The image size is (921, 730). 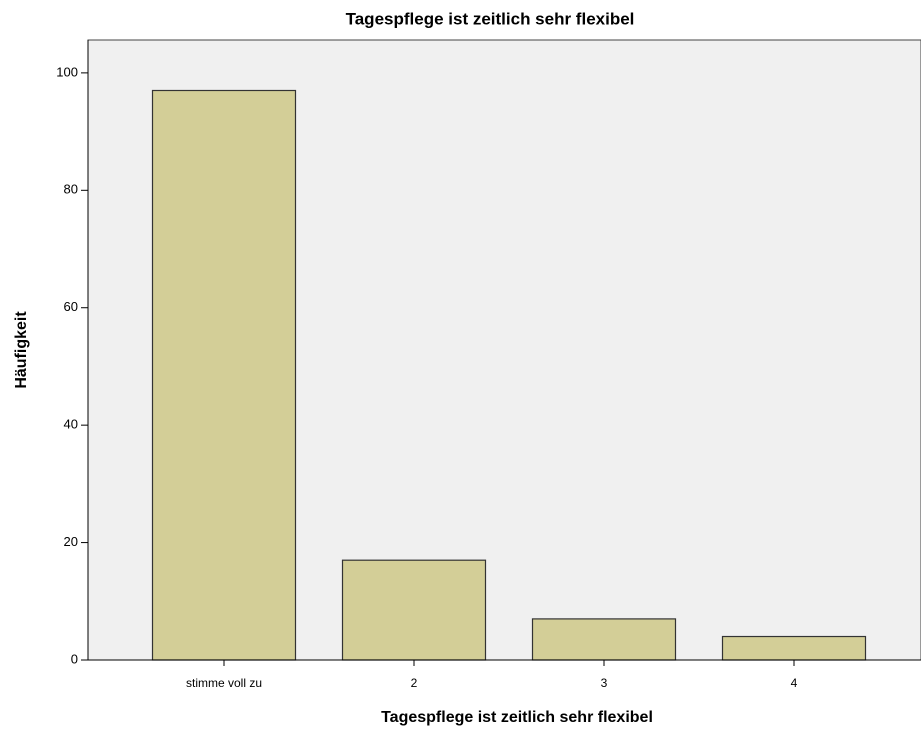 I want to click on y-tick-label: 100, so click(x=67, y=71).